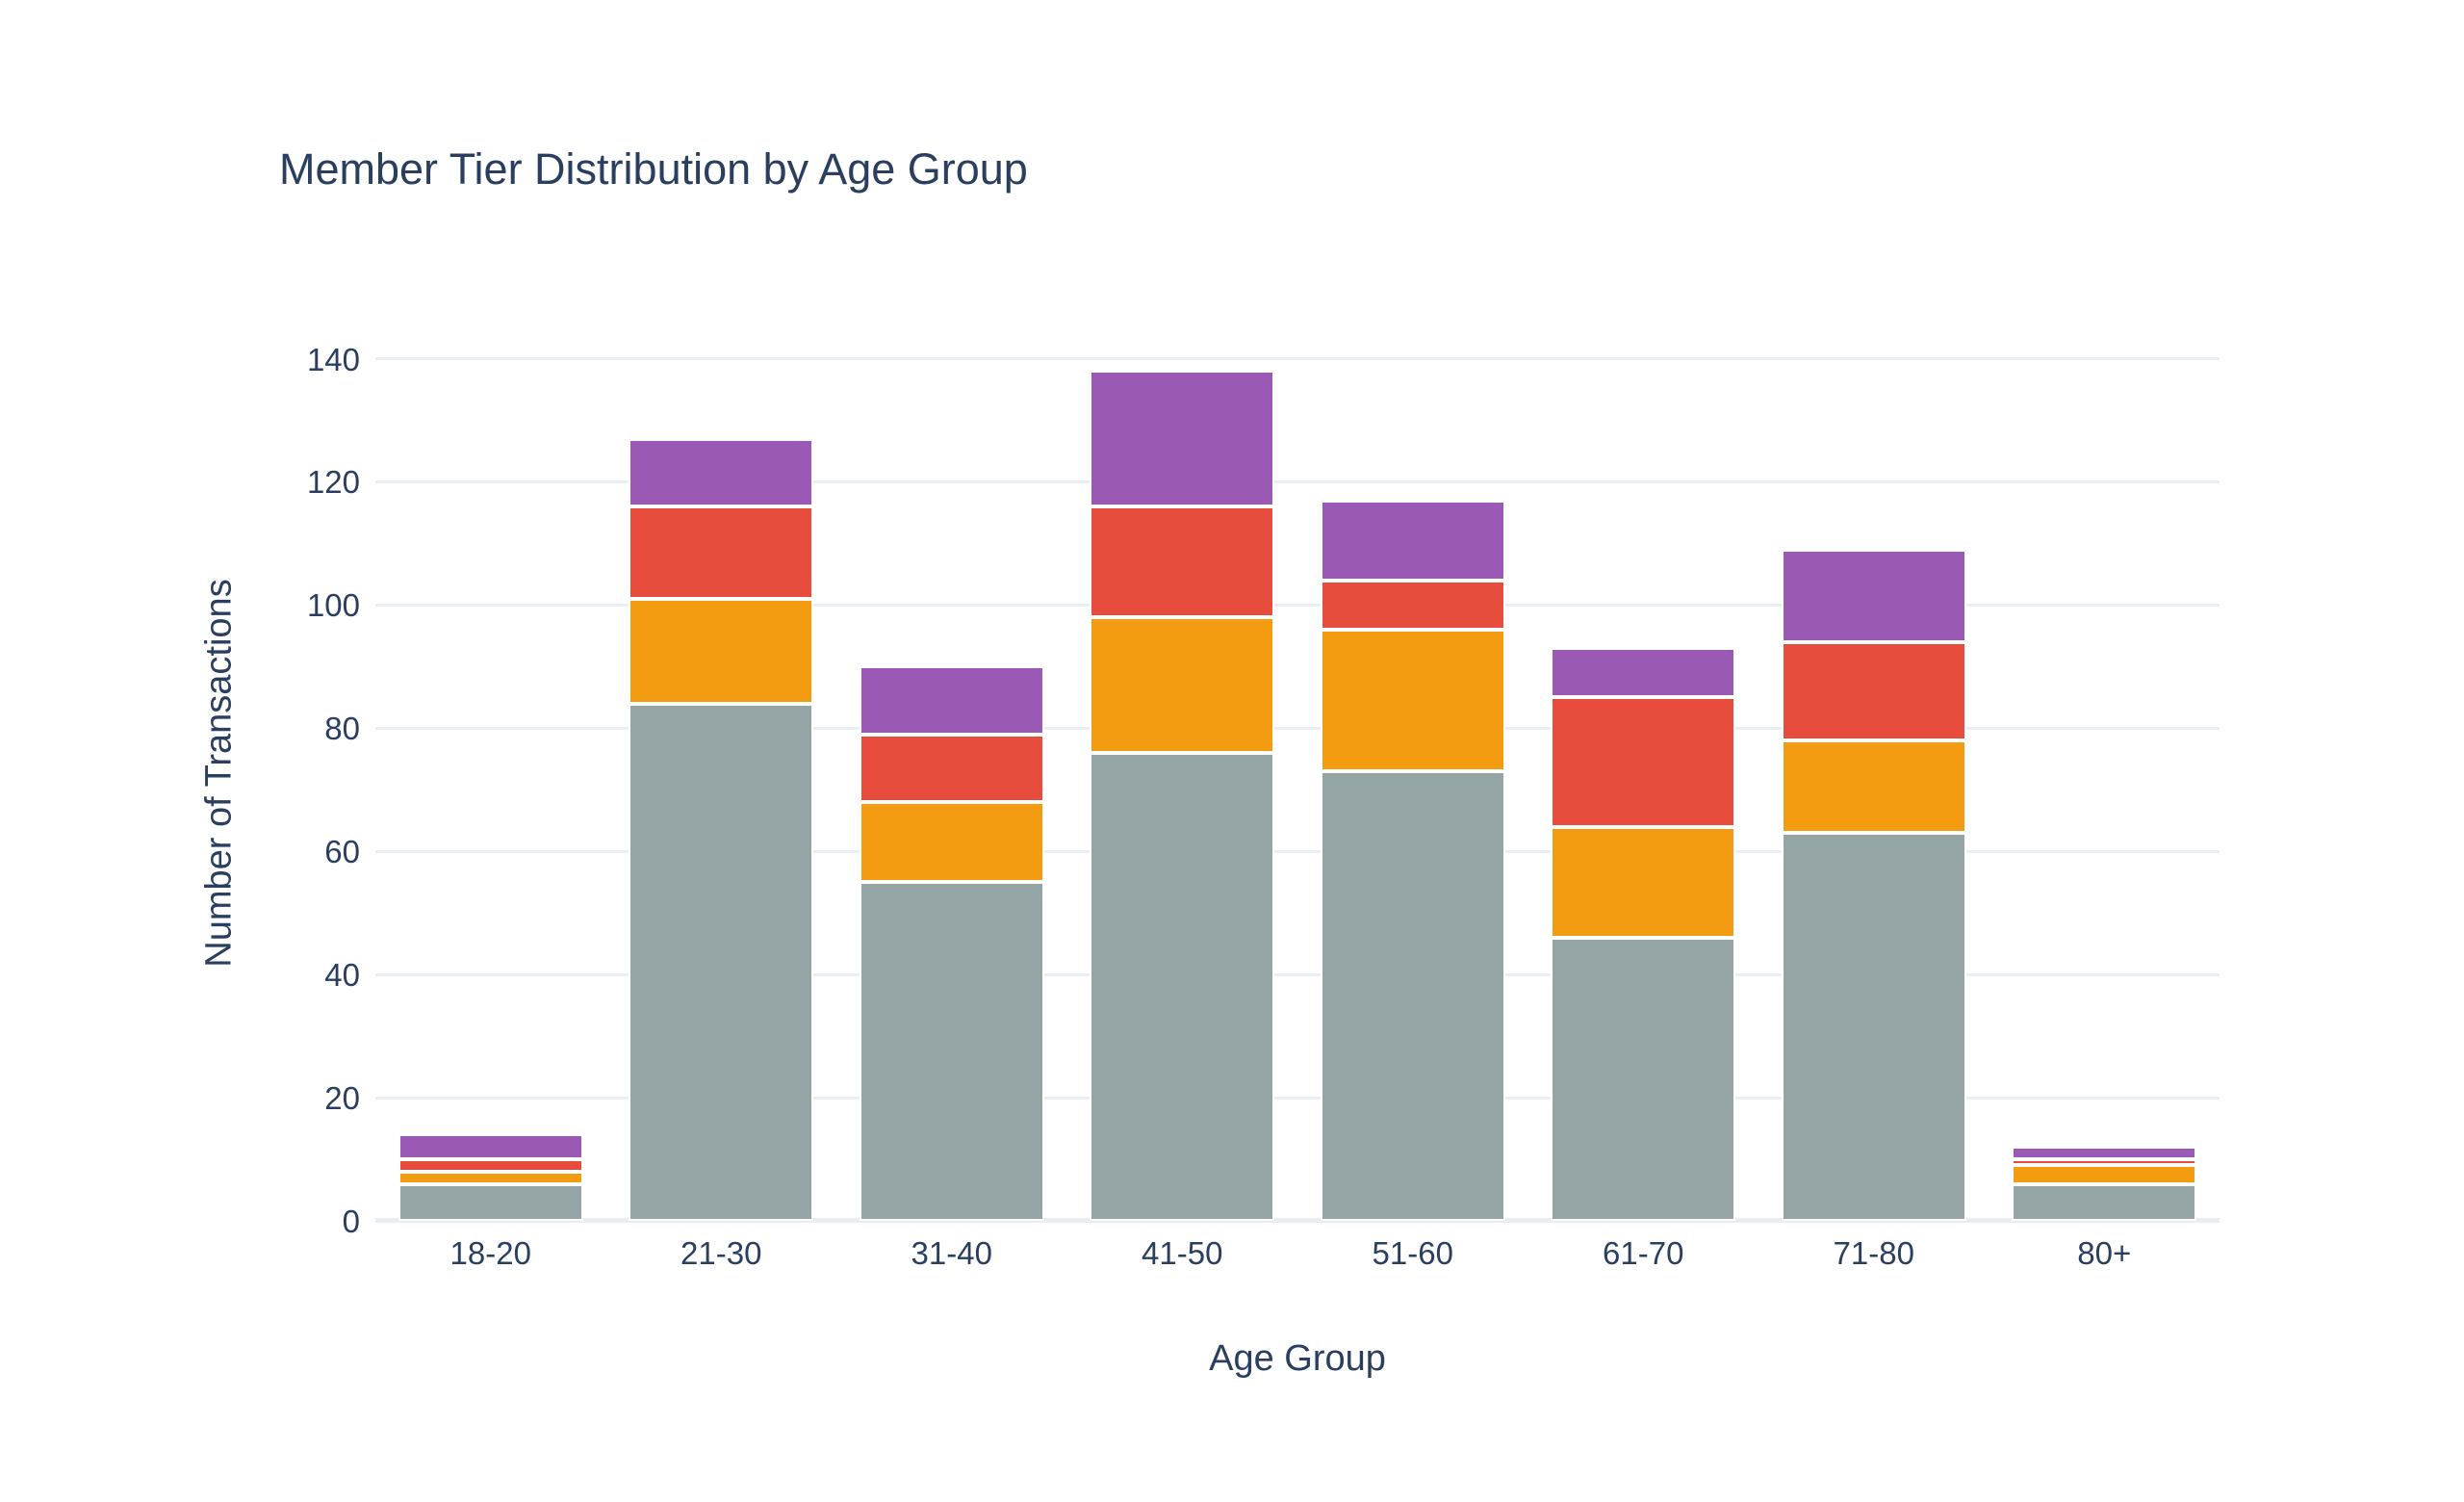 This screenshot has height=1502, width=2464. What do you see at coordinates (333, 606) in the screenshot?
I see `y-tick-label-100: 100` at bounding box center [333, 606].